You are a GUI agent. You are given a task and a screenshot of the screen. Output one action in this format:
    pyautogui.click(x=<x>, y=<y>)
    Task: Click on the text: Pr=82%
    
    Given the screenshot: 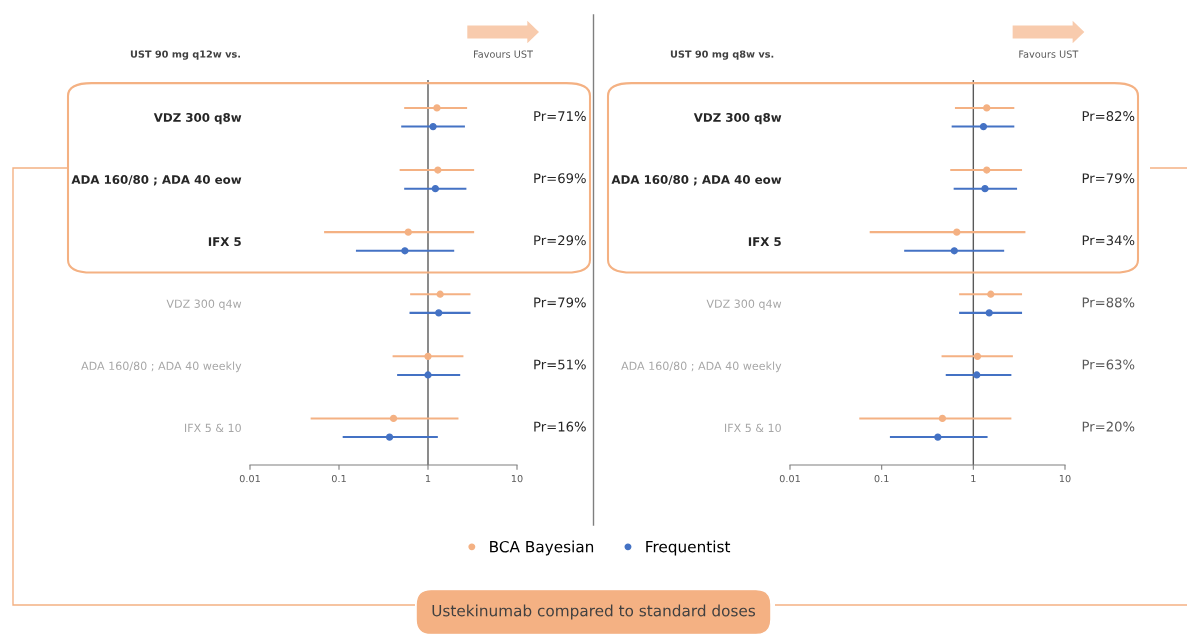 What is the action you would take?
    pyautogui.click(x=1108, y=116)
    